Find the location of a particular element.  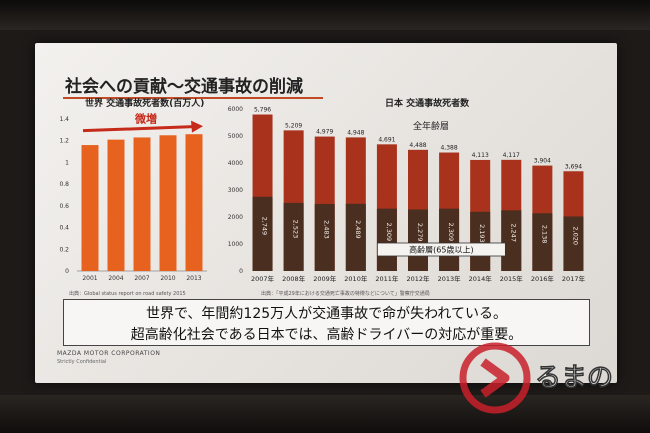

japan-total-label: 4,691 is located at coordinates (386, 139).